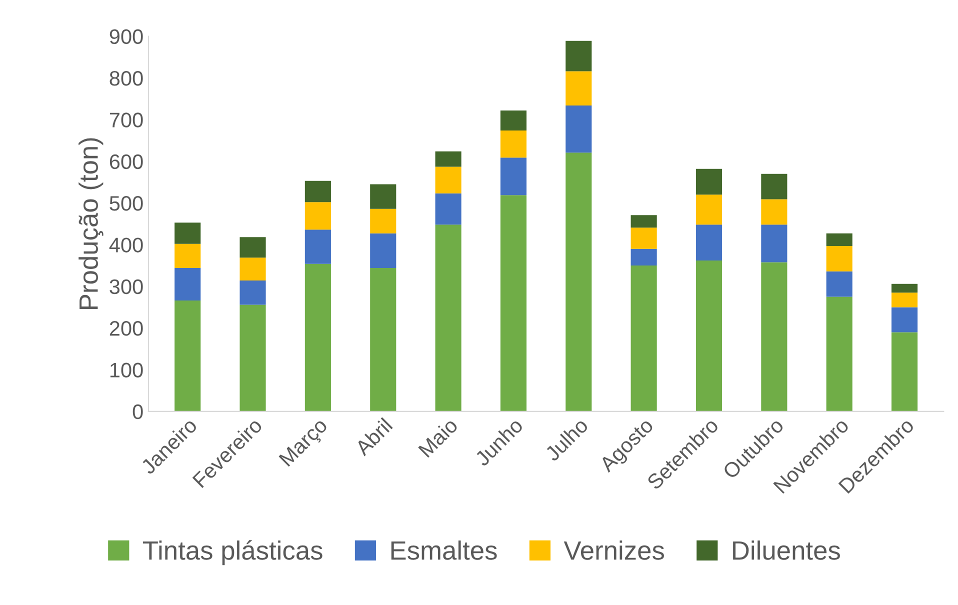 The height and width of the screenshot is (605, 958). Describe the element at coordinates (444, 550) in the screenshot. I see `legend-label: Esmaltes` at that location.